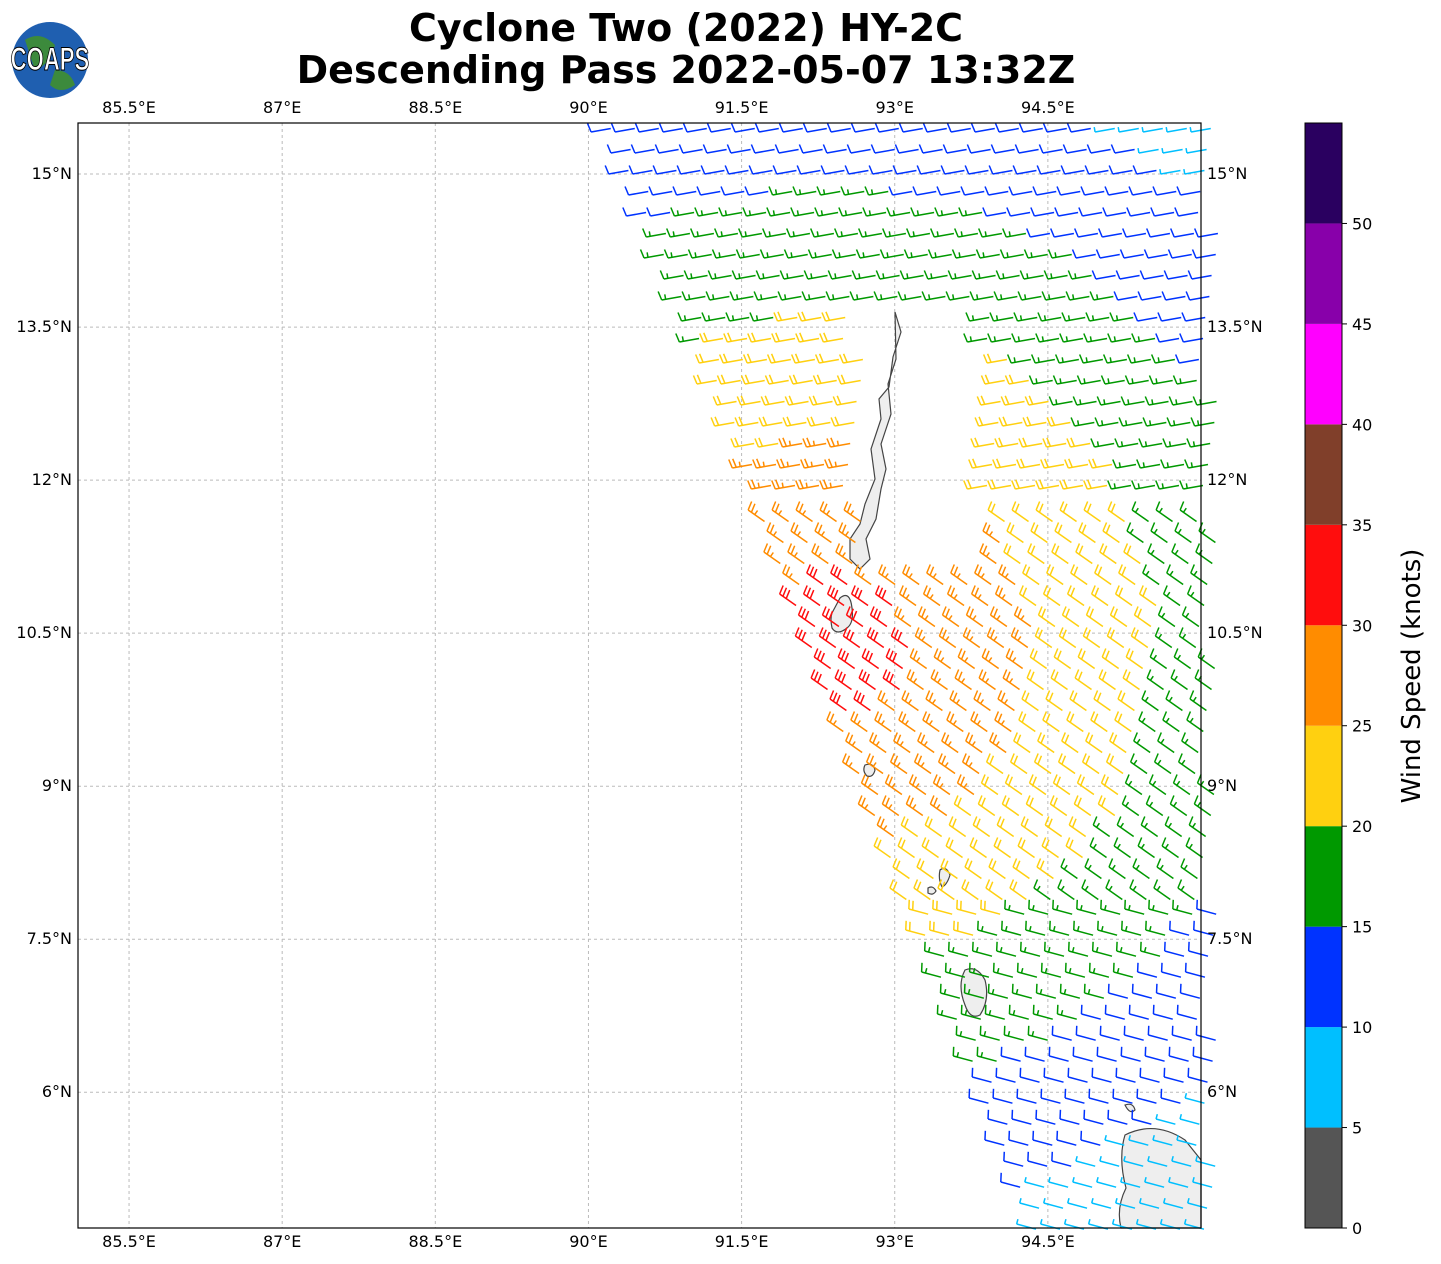 The height and width of the screenshot is (1264, 1441). What do you see at coordinates (1222, 1092) in the screenshot?
I see `lat-tick-right: 6°N` at bounding box center [1222, 1092].